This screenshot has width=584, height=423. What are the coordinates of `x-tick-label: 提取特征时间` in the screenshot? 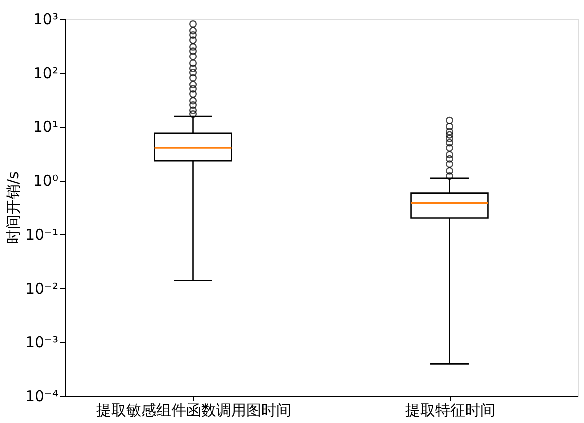 It's located at (450, 411).